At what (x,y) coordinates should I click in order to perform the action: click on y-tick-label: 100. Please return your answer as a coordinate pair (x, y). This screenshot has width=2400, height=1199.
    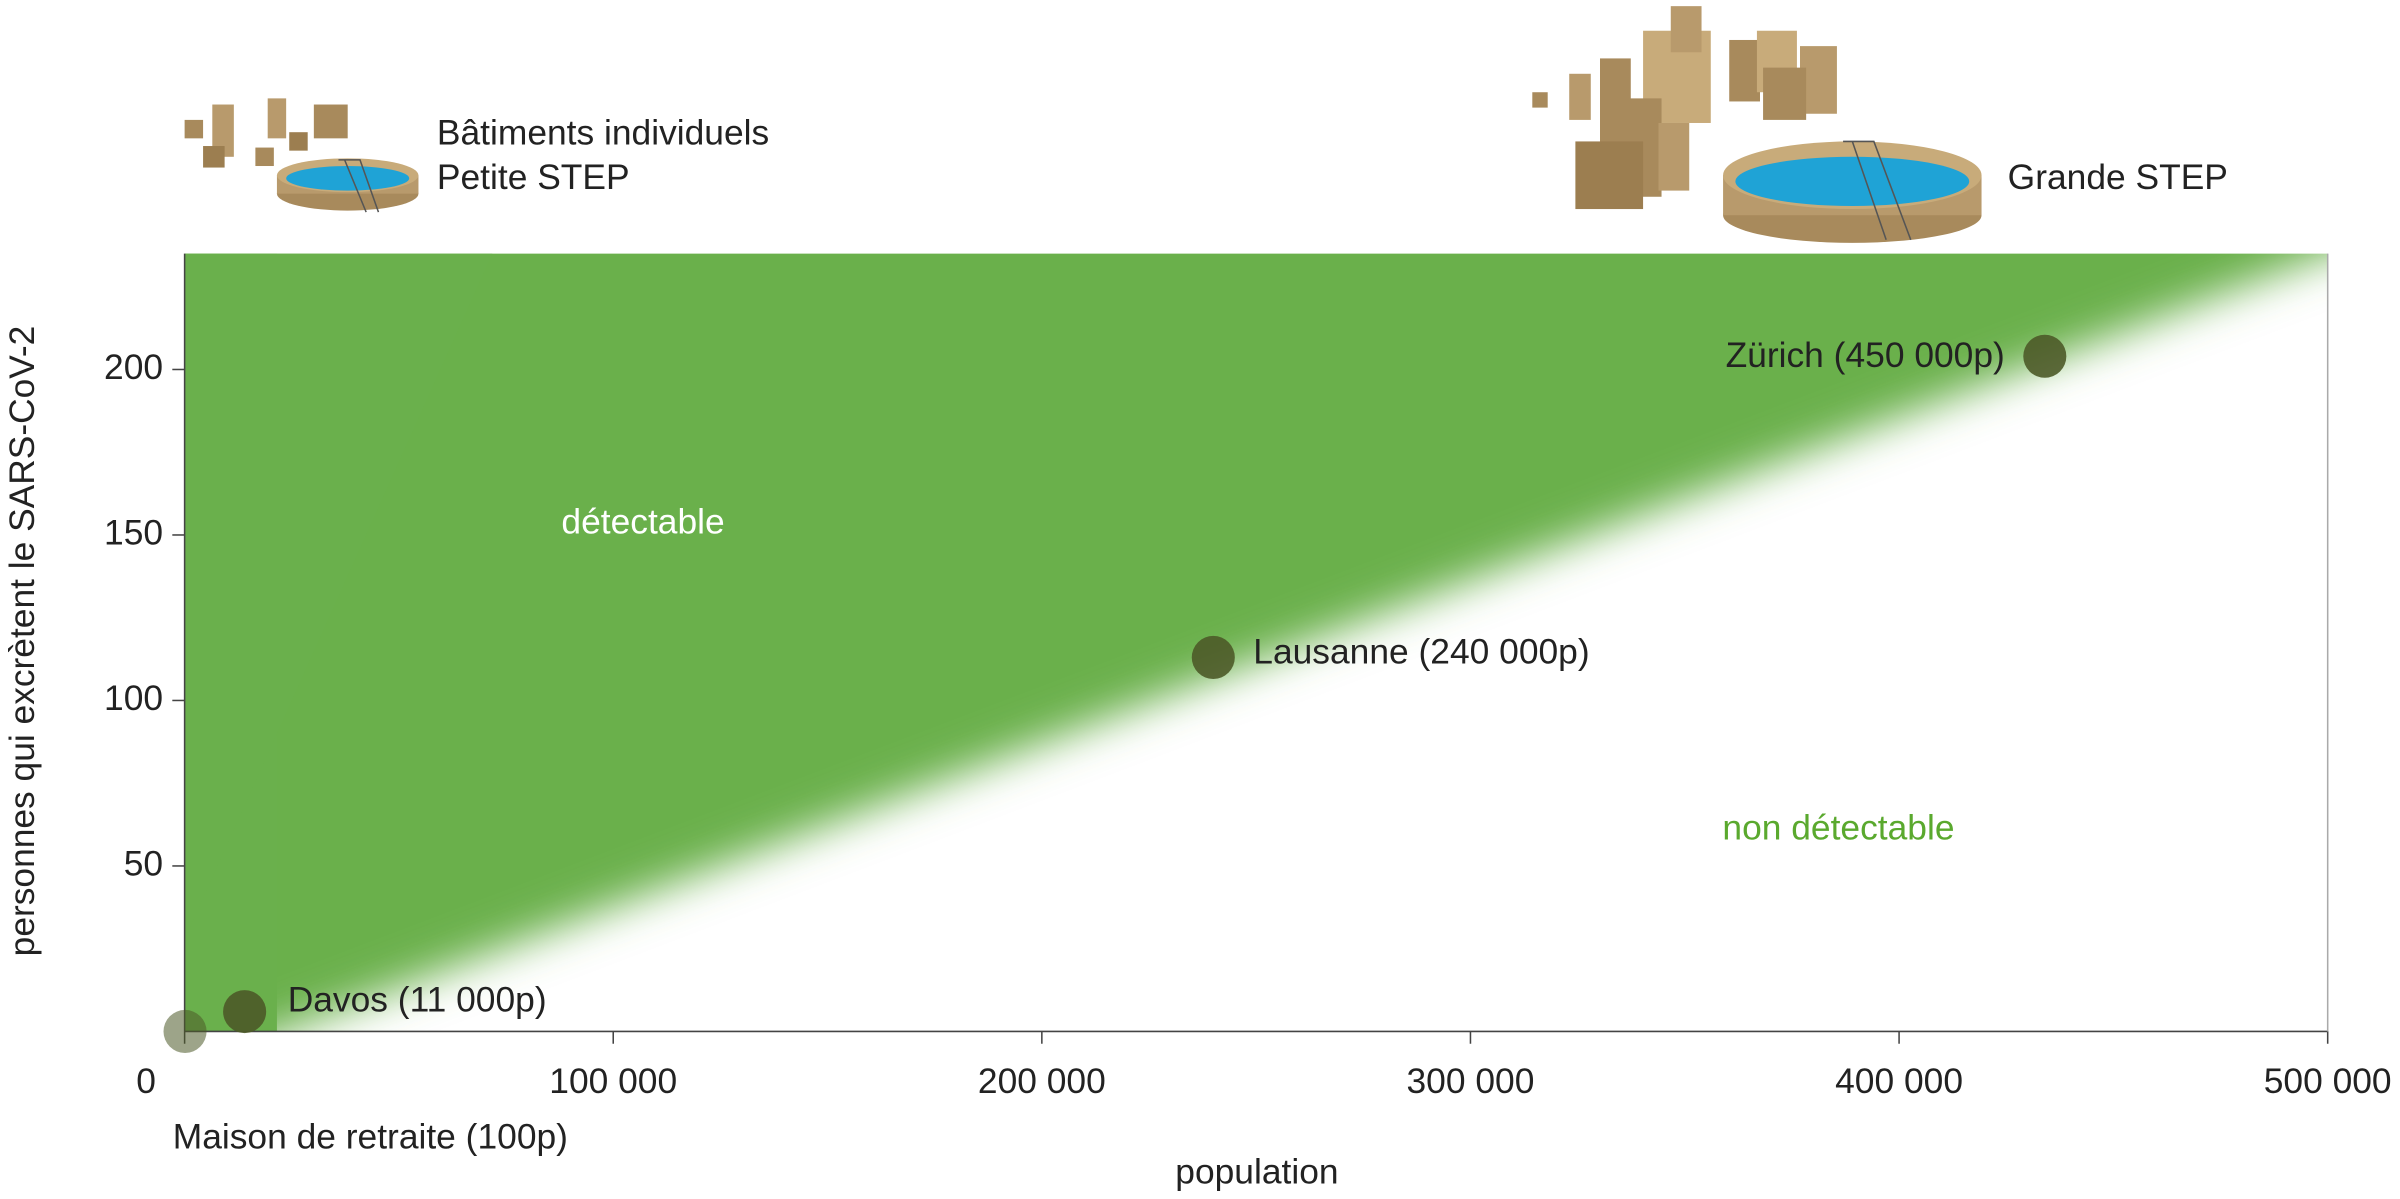
    Looking at the image, I should click on (133, 698).